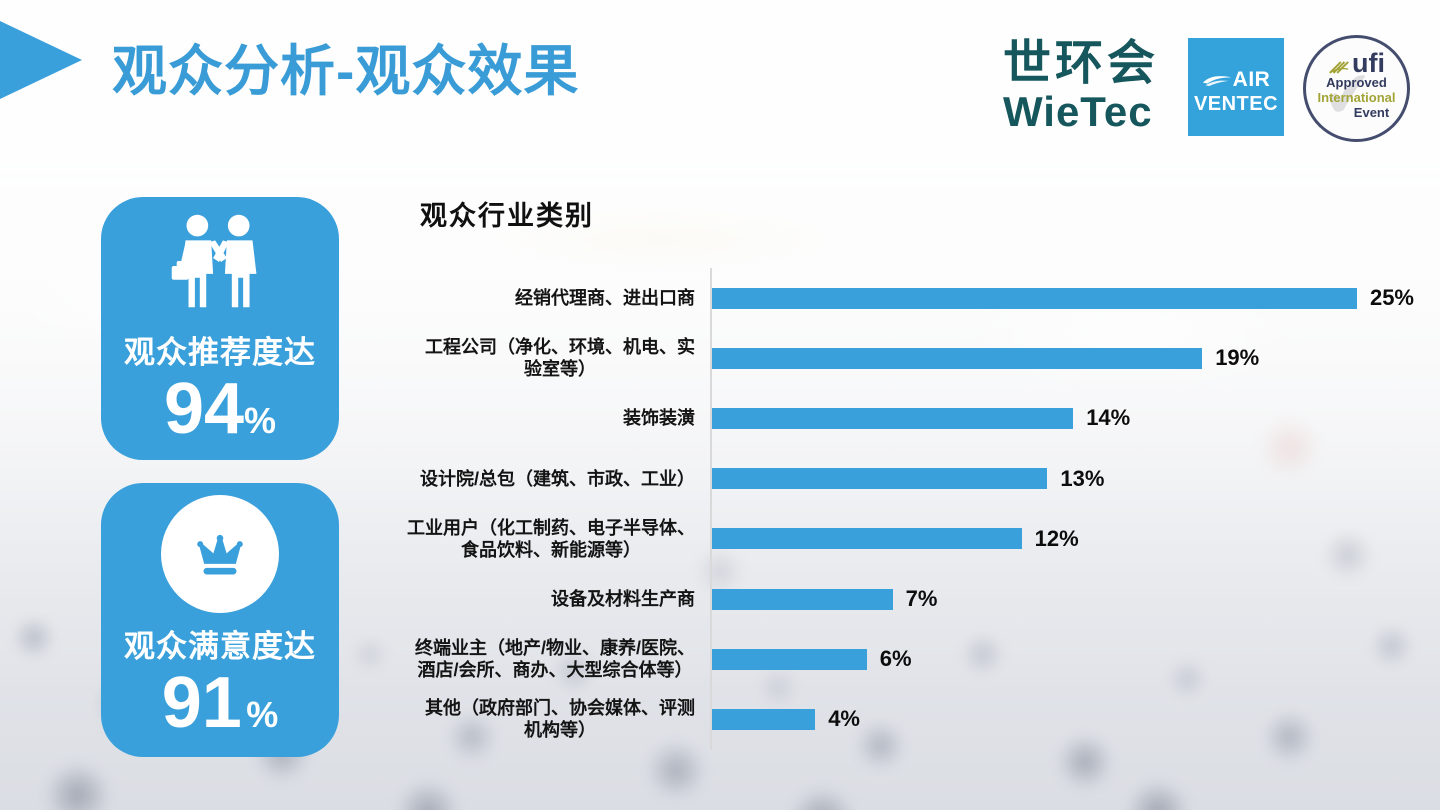 The width and height of the screenshot is (1440, 810). I want to click on chart-row: 设备及材料生产商 7%, so click(908, 599).